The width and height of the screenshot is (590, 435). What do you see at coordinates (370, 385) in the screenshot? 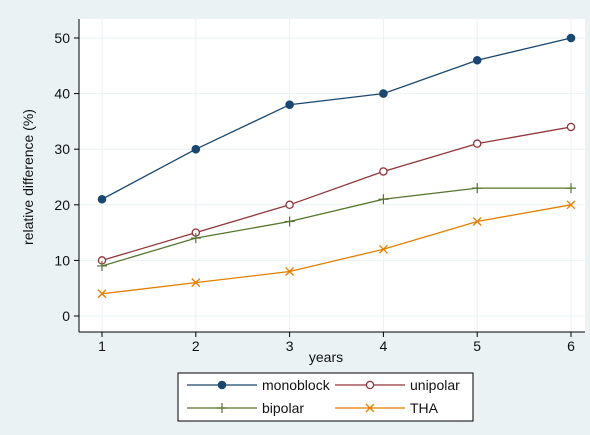
I see `legend-marker-unipolar` at bounding box center [370, 385].